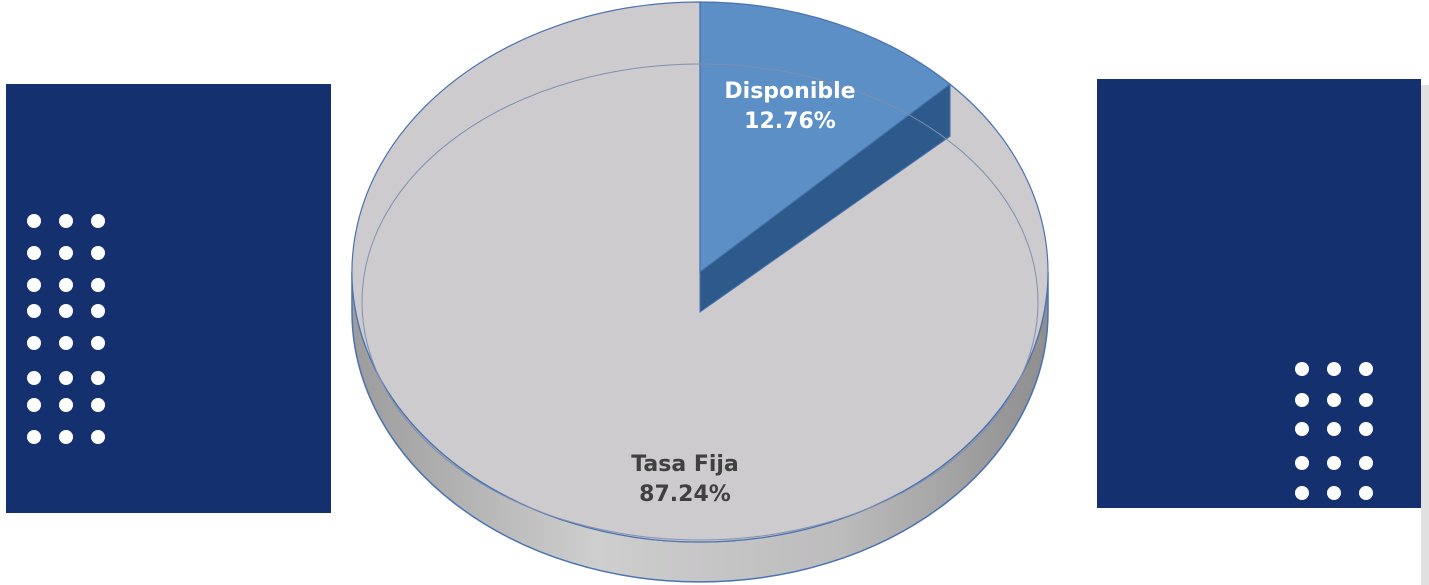 The width and height of the screenshot is (1429, 585). Describe the element at coordinates (790, 121) in the screenshot. I see `slice-value-label: 12.76%` at that location.